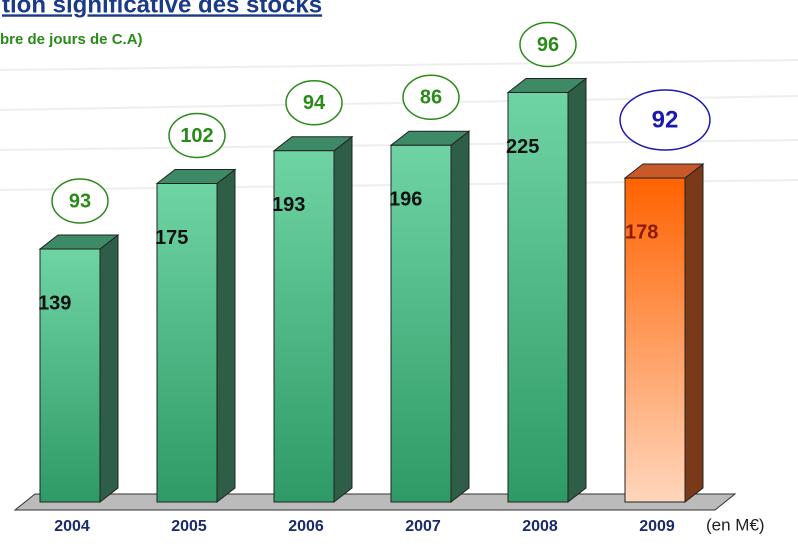 This screenshot has height=550, width=798. What do you see at coordinates (71, 39) in the screenshot?
I see `chart-subtitle: bre de jours de C.A)` at bounding box center [71, 39].